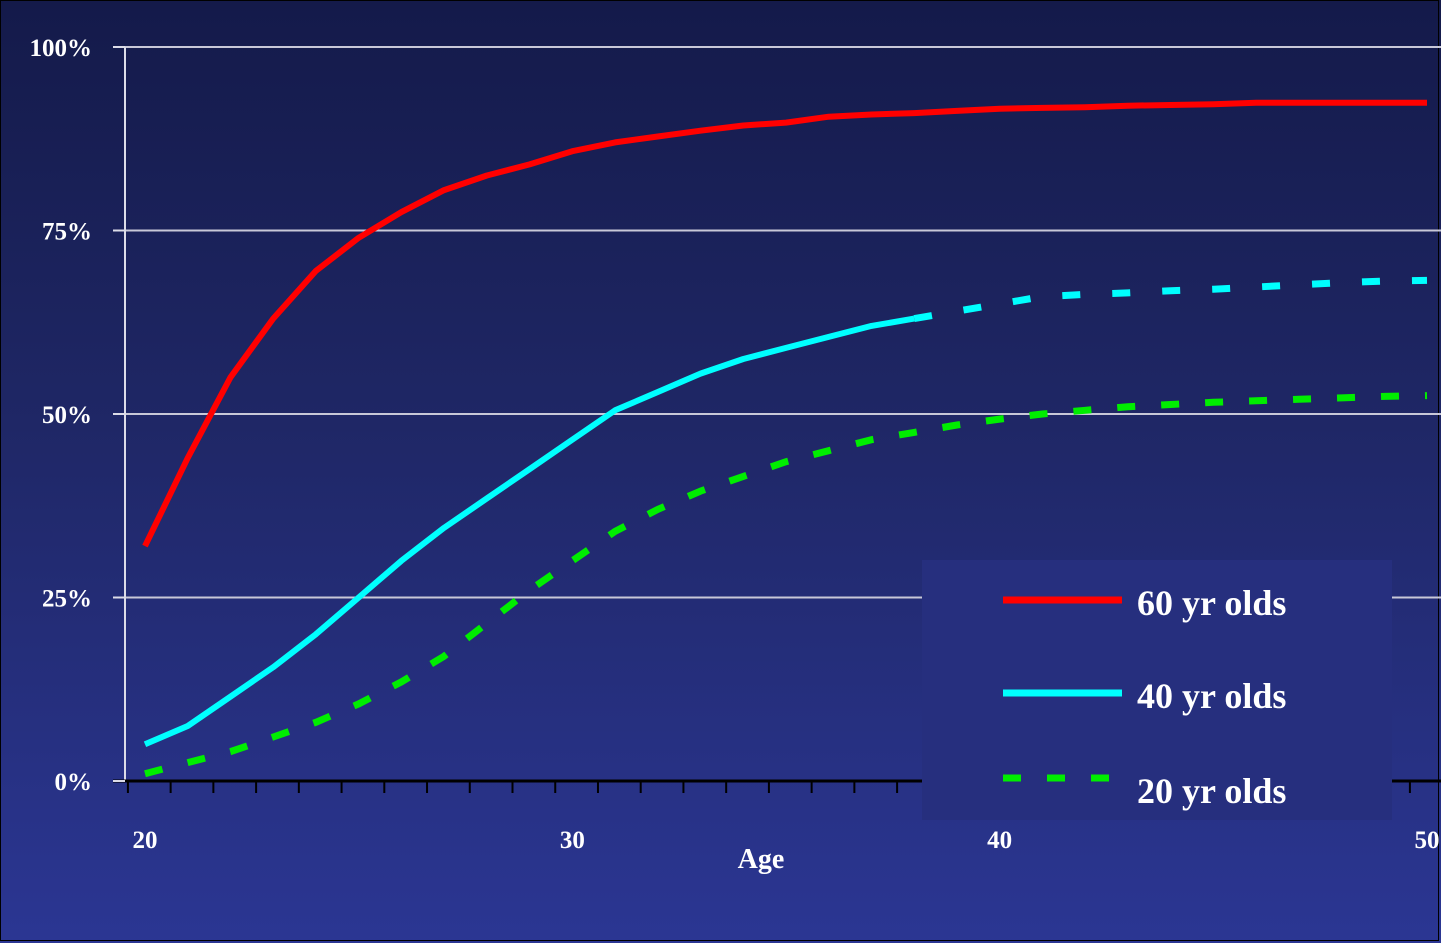  Describe the element at coordinates (74, 782) in the screenshot. I see `y-tick-label: 0%` at that location.